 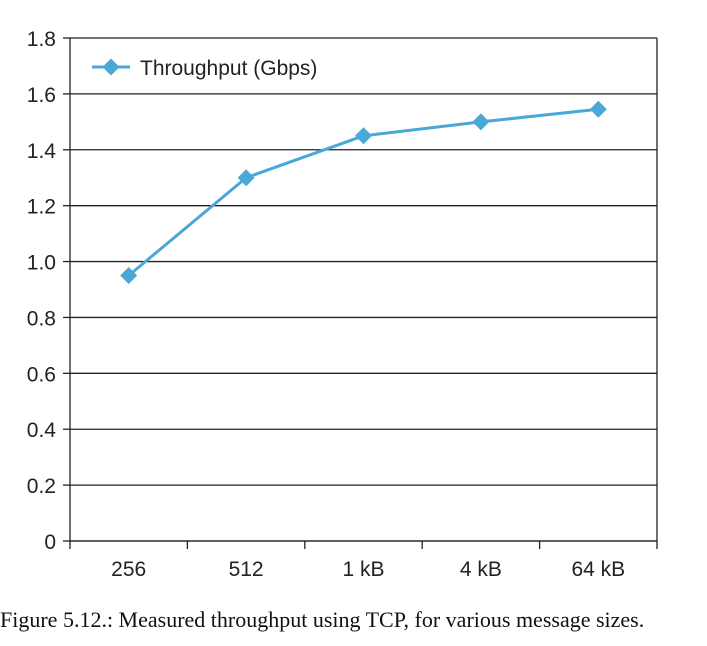 I want to click on y-tick-label: 0.4, so click(x=42, y=430).